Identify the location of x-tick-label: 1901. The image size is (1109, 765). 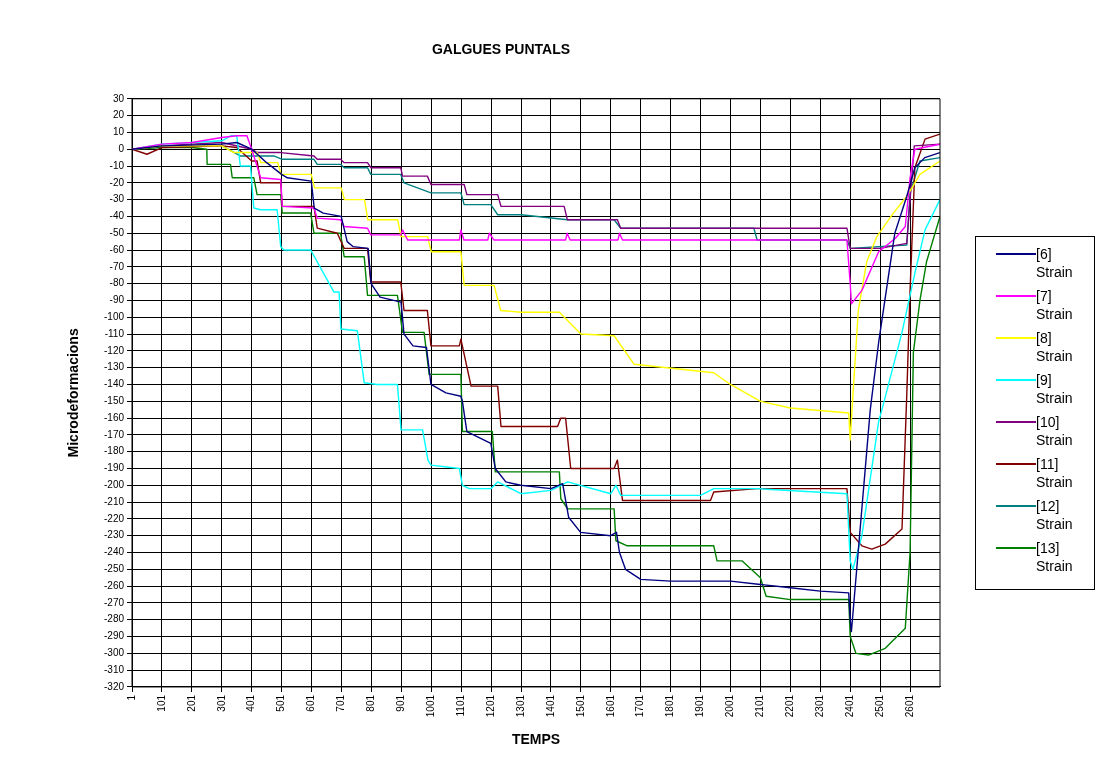
(700, 706).